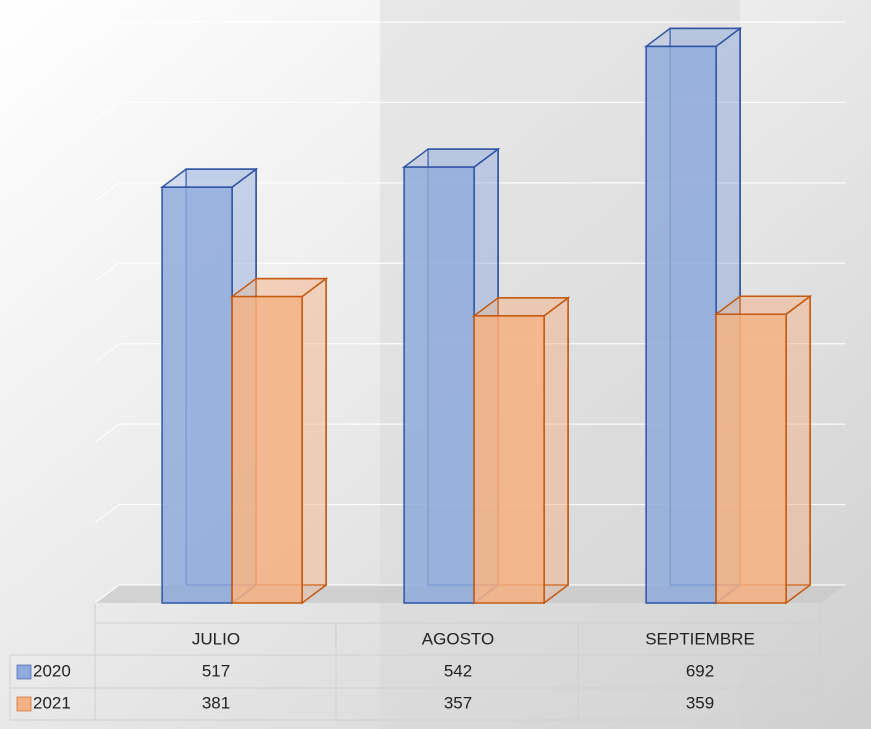  Describe the element at coordinates (52, 702) in the screenshot. I see `legend-label: 2021` at that location.